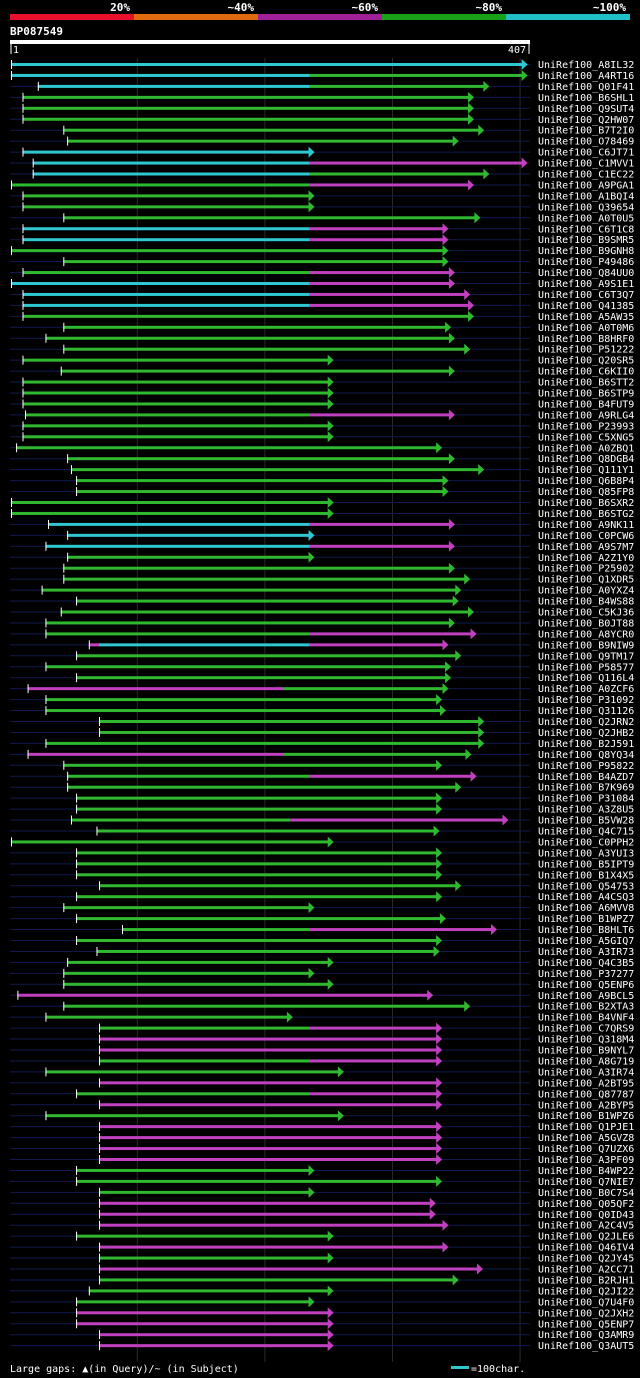 The image size is (640, 1378). I want to click on hit-label: UniRef100_C6KII0, so click(586, 372).